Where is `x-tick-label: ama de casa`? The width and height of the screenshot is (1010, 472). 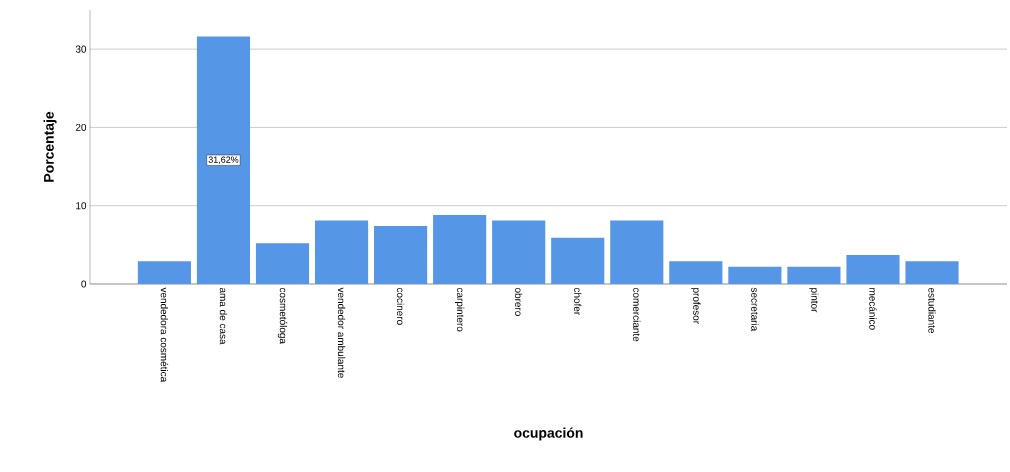 x-tick-label: ama de casa is located at coordinates (223, 316).